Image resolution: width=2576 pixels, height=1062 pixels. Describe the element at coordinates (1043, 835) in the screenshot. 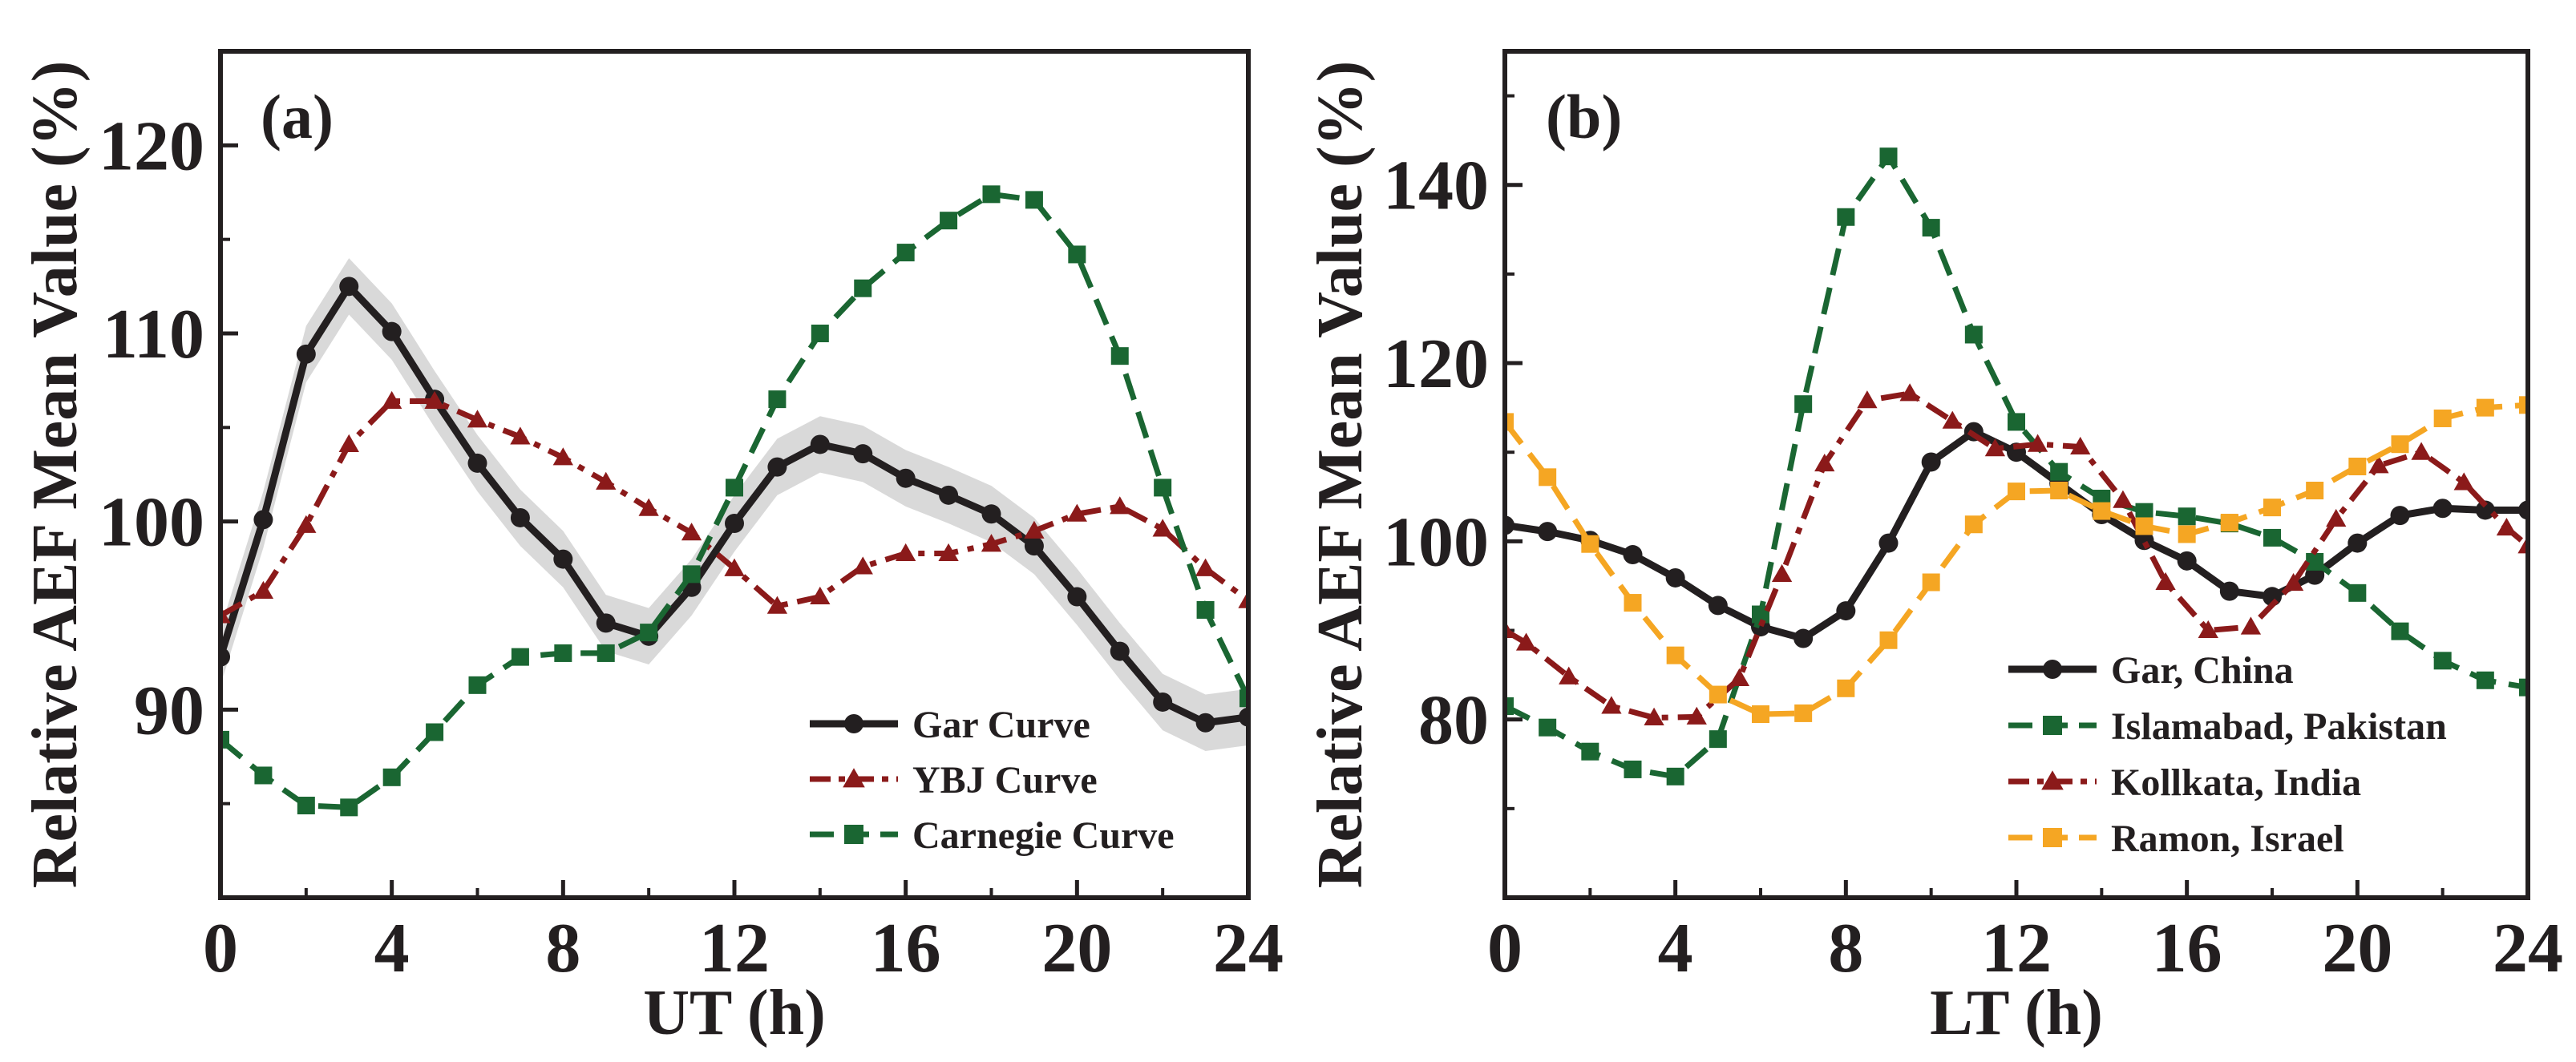

I see `legend-label: Carnegie Curve` at that location.